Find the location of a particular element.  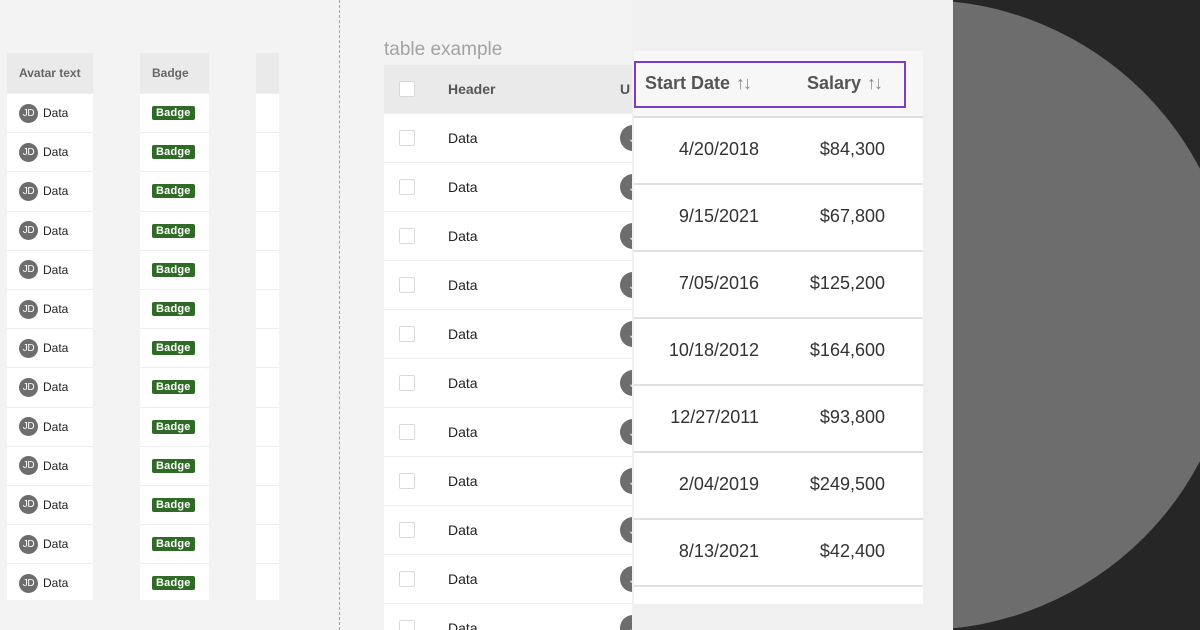

table-caption: table example is located at coordinates (443, 49).